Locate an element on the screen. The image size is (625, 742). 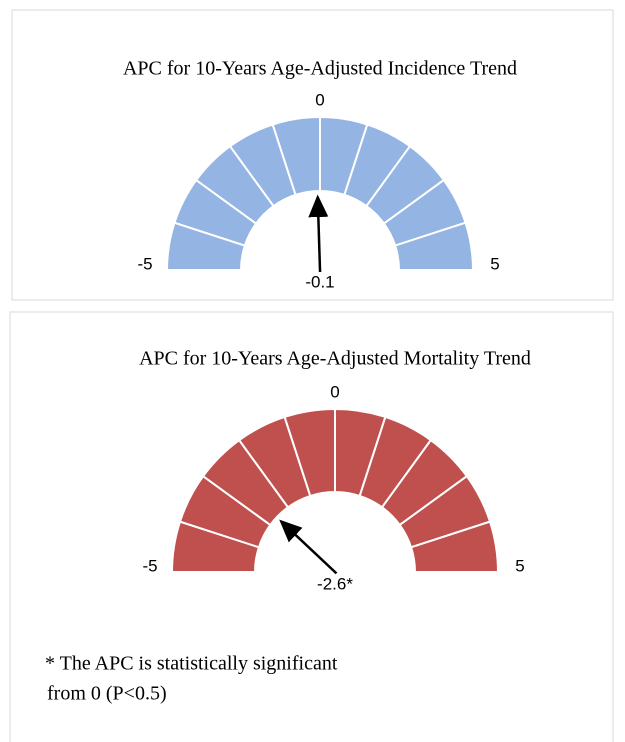
footnote: * The APC is statistically significant is located at coordinates (191, 664).